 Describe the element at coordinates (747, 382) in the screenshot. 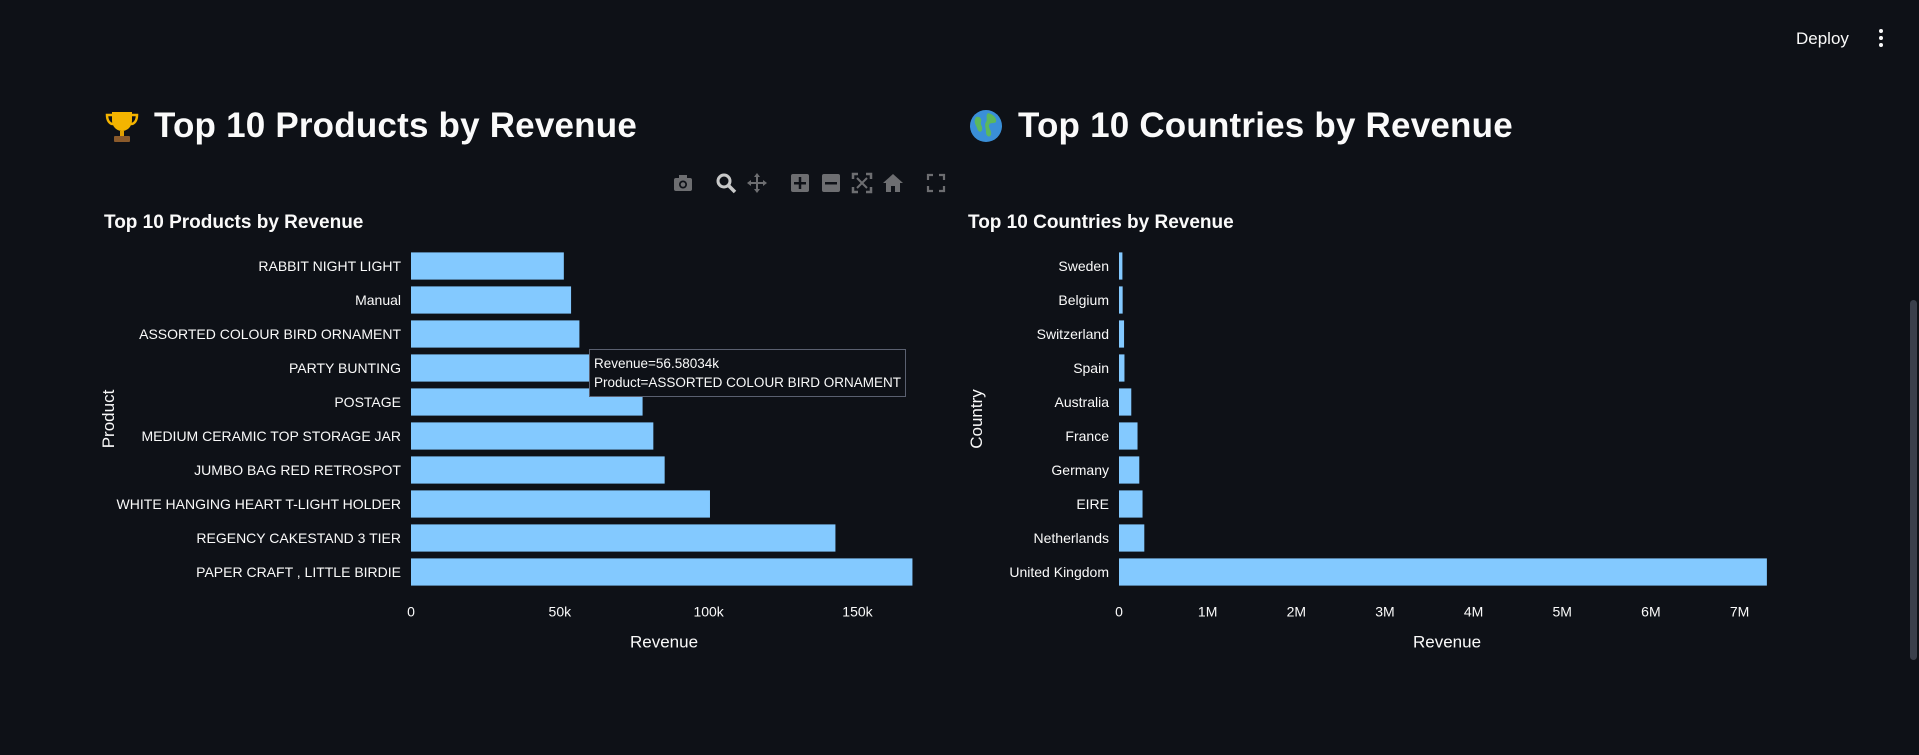

I see `tooltip-product: Product=ASSORTED COLOUR BIRD ORNAMENT` at that location.